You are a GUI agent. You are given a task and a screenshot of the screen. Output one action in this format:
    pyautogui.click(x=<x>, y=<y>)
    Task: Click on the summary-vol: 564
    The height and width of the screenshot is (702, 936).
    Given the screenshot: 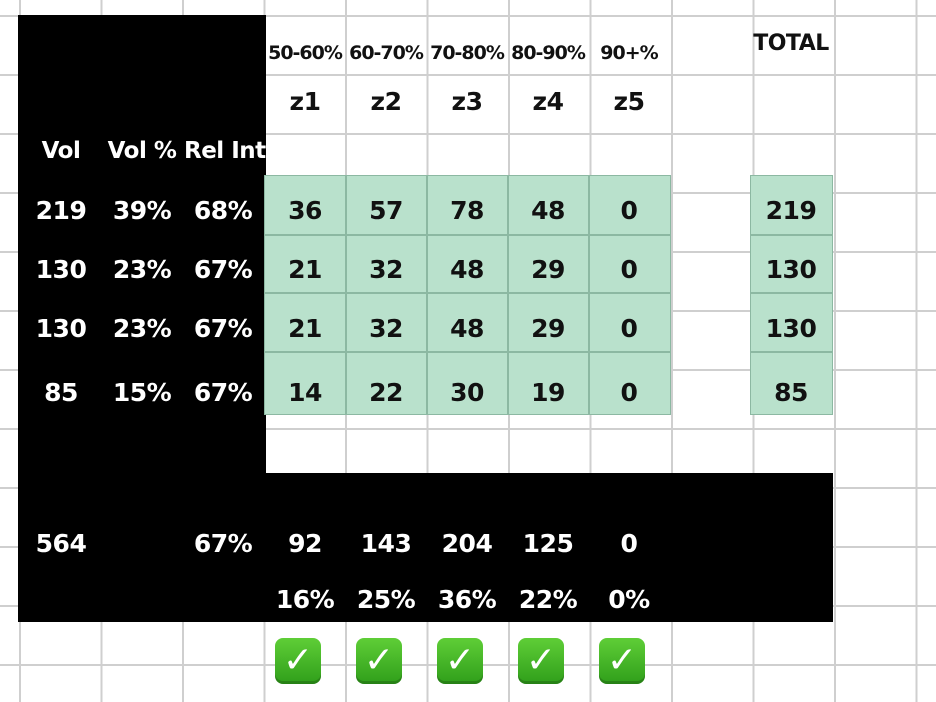 What is the action you would take?
    pyautogui.click(x=61, y=543)
    